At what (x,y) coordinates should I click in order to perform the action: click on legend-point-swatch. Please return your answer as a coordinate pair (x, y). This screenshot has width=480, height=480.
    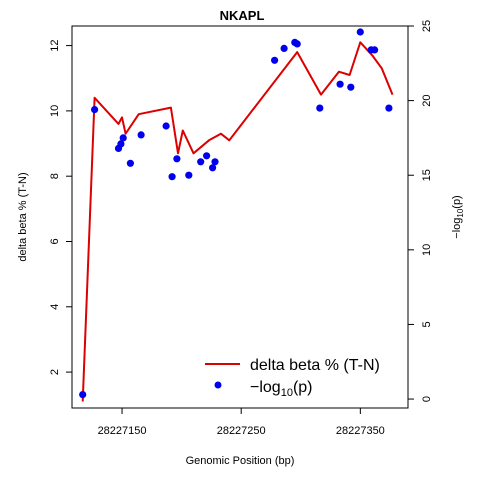
    Looking at the image, I should click on (218, 385).